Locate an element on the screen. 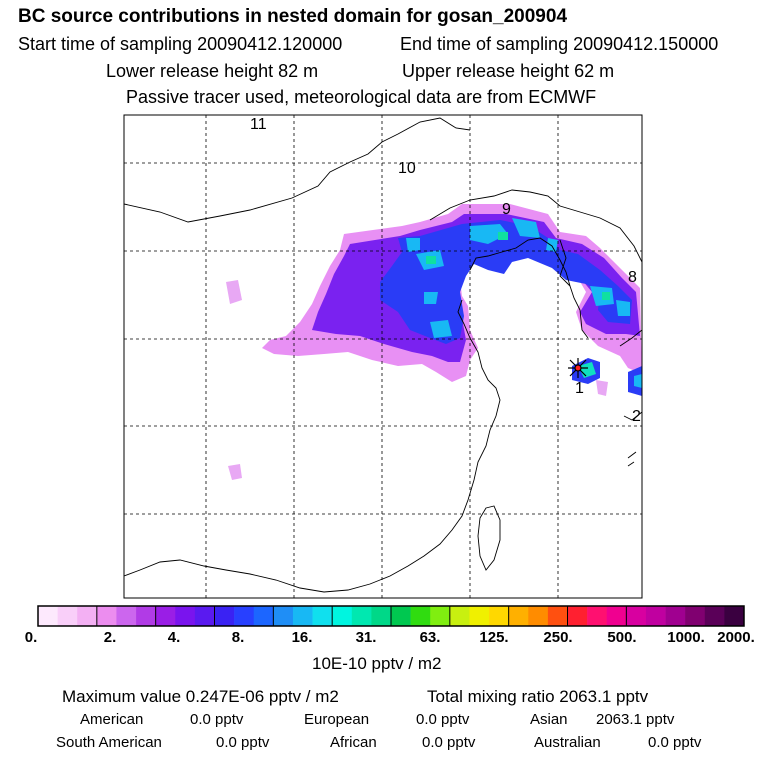 The image size is (768, 768). colorbar-tick: 63. is located at coordinates (430, 637).